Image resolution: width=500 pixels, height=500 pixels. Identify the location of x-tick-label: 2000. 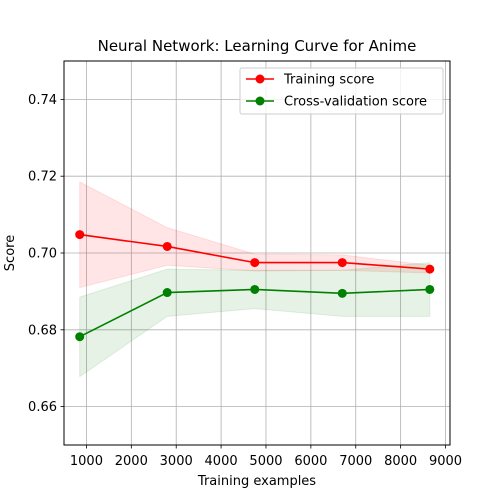
(131, 461).